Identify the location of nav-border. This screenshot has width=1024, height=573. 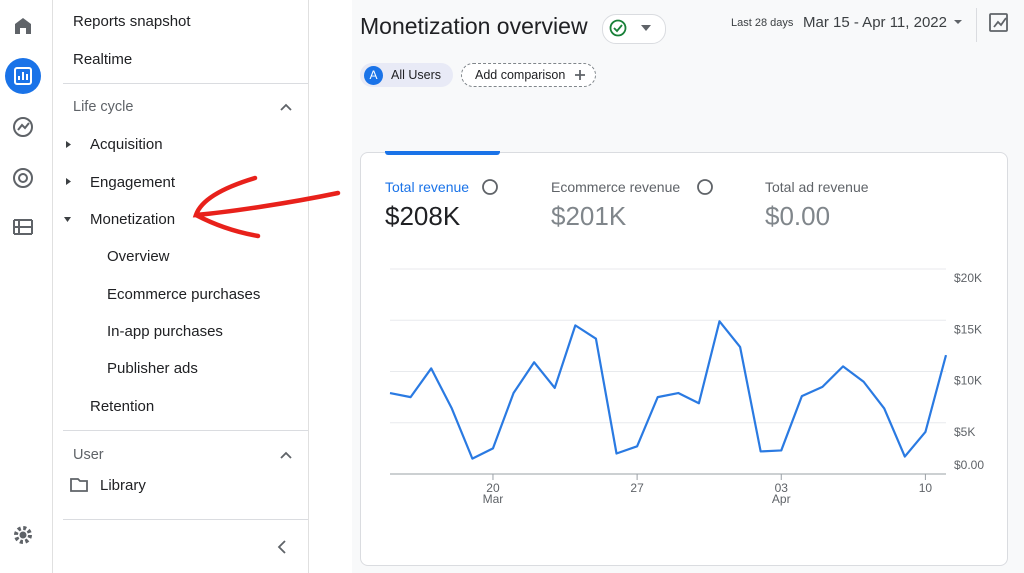
(308, 286).